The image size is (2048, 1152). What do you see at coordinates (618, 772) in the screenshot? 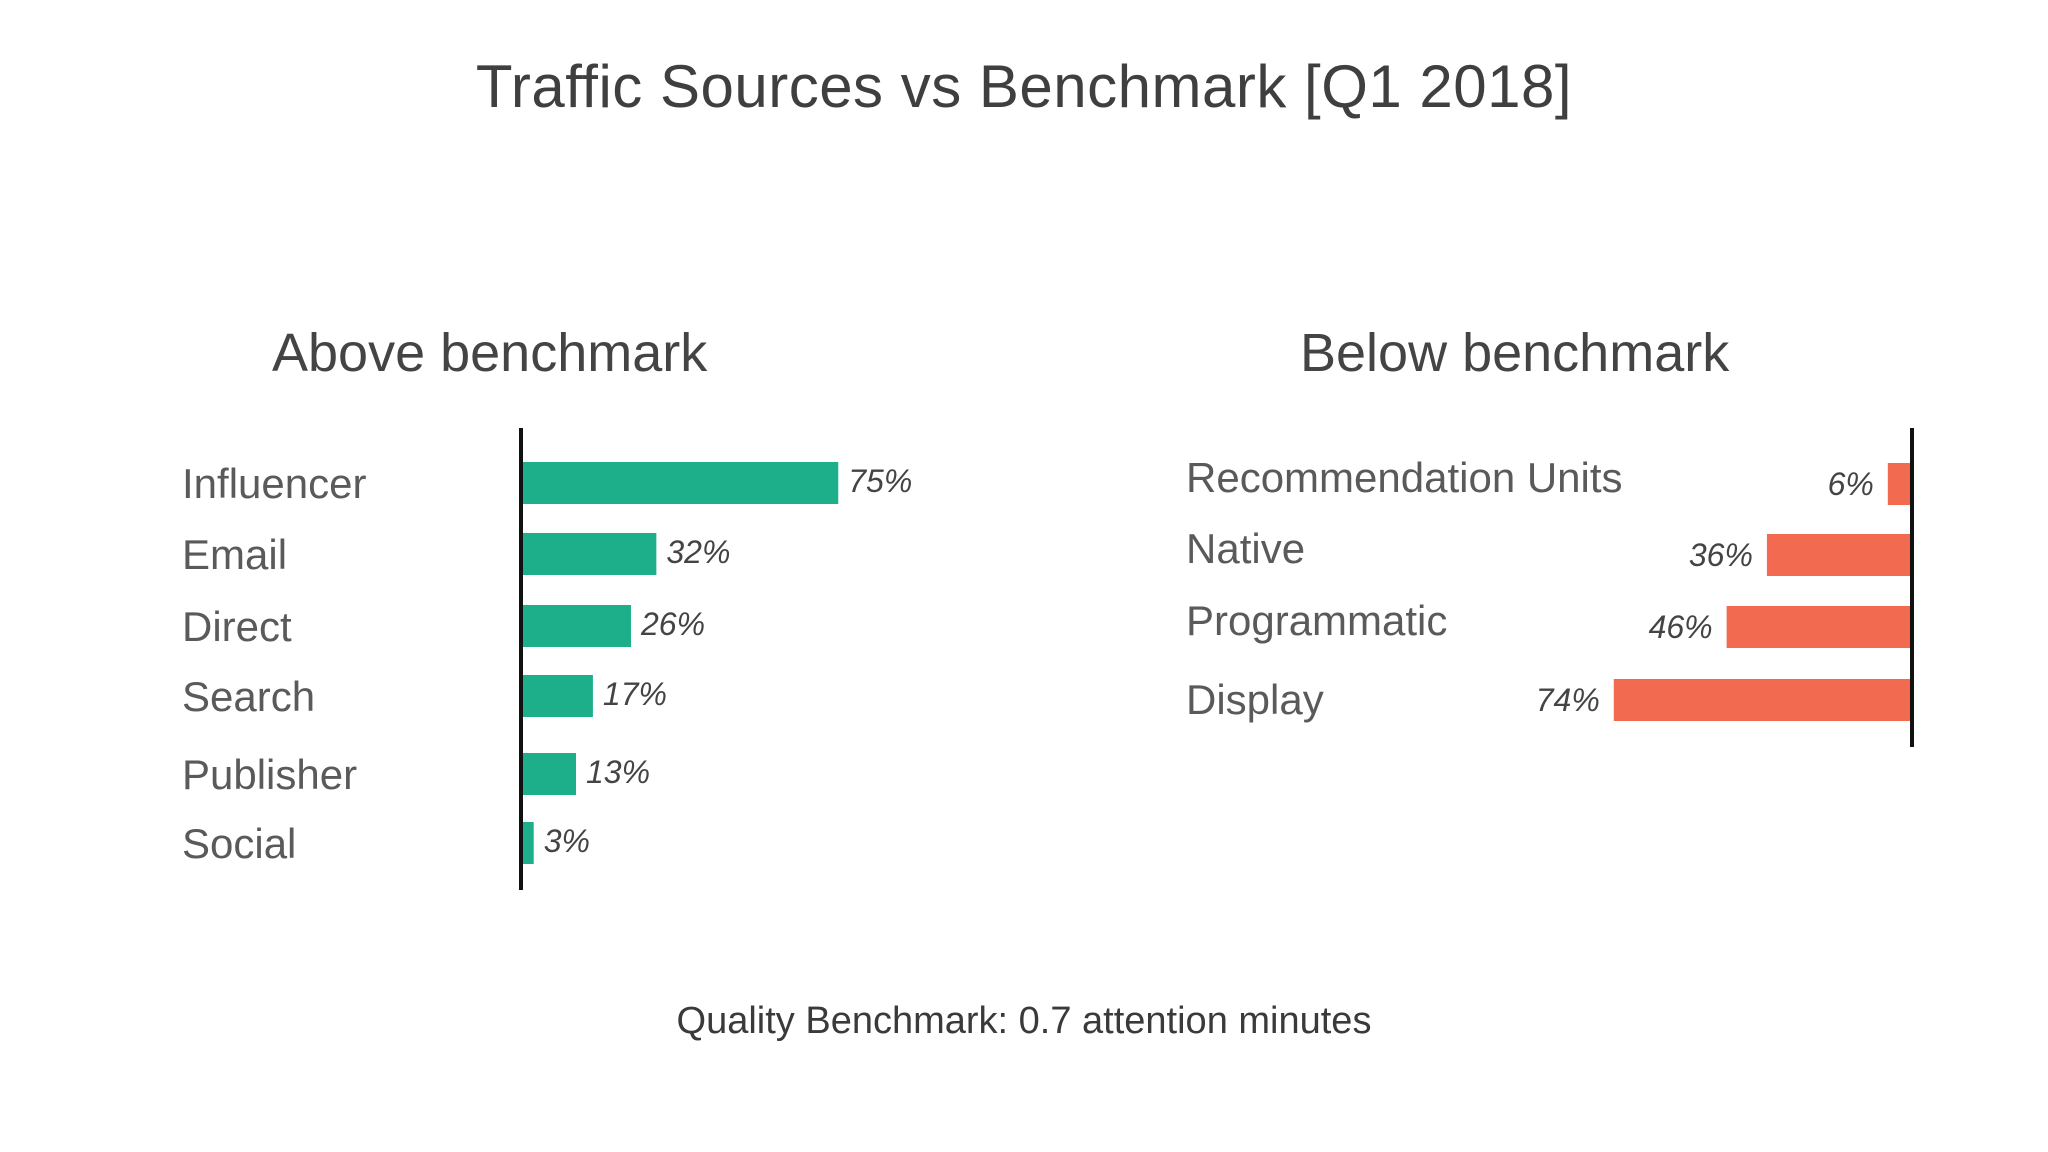
I see `value-label-4: 13%` at bounding box center [618, 772].